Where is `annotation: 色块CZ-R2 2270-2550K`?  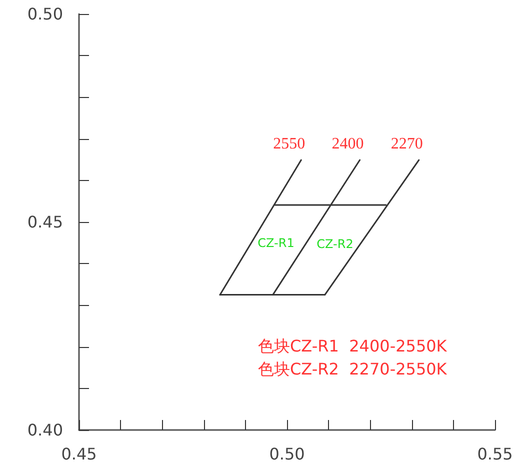
annotation: 色块CZ-R2 2270-2550K is located at coordinates (353, 369).